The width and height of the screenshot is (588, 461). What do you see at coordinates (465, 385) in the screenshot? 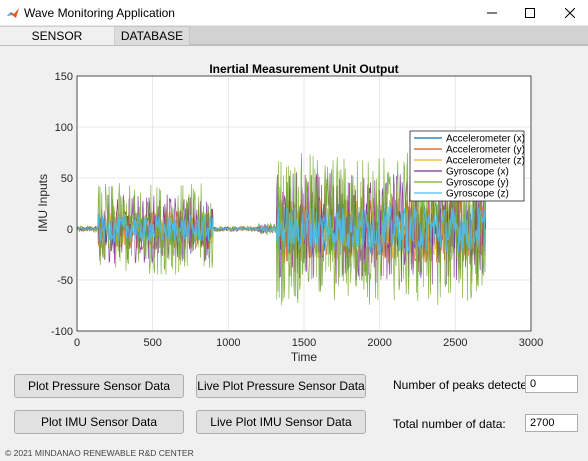
I see `peaks-label: Number of peaks detected:` at bounding box center [465, 385].